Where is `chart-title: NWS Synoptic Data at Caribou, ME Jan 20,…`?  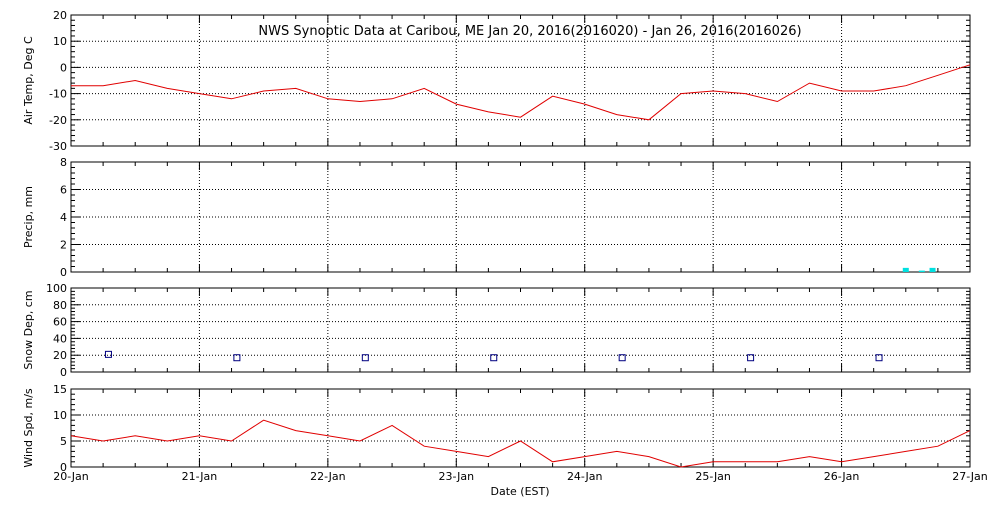
chart-title: NWS Synoptic Data at Caribou, ME Jan 20,… is located at coordinates (529, 31).